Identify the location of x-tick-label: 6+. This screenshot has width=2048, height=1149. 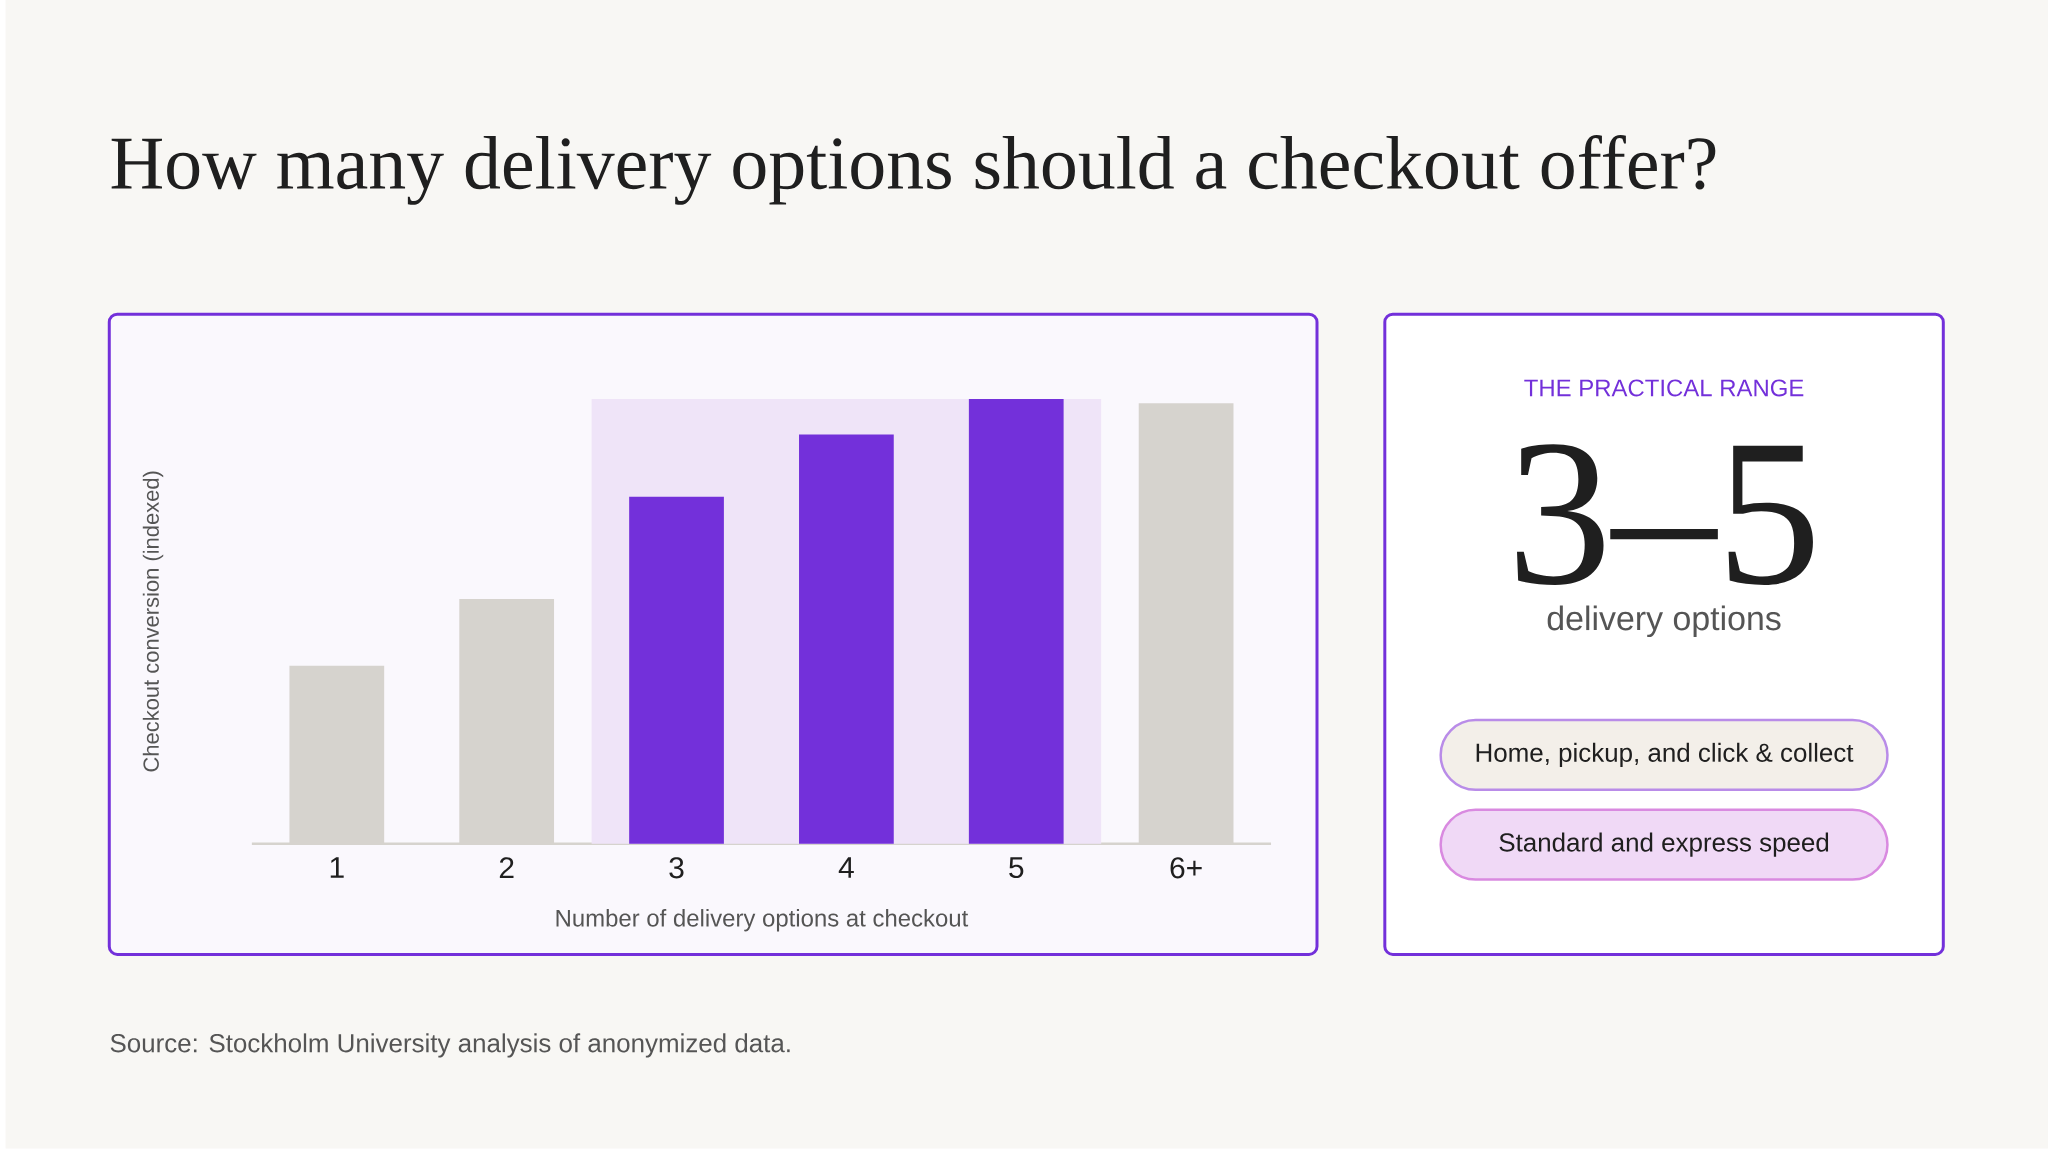
(1186, 868).